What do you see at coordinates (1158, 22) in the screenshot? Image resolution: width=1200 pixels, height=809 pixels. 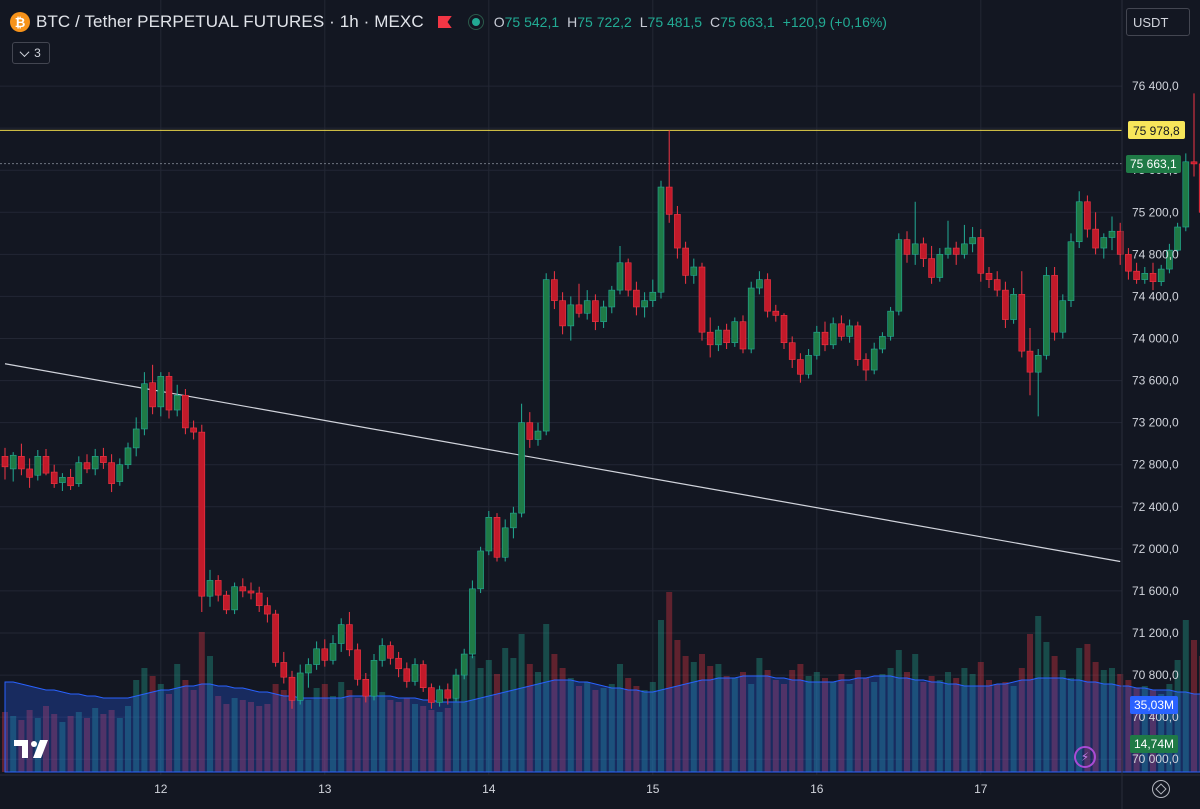 I see `currency-button: USDT` at bounding box center [1158, 22].